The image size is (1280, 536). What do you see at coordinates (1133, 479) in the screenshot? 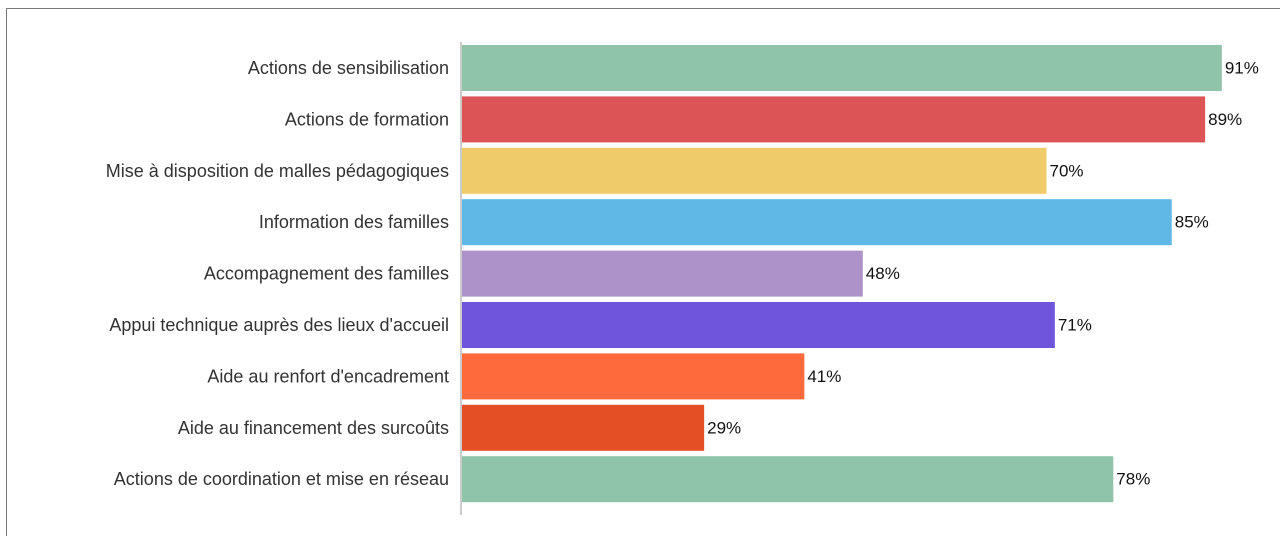
I see `value-label-9: 78%` at bounding box center [1133, 479].